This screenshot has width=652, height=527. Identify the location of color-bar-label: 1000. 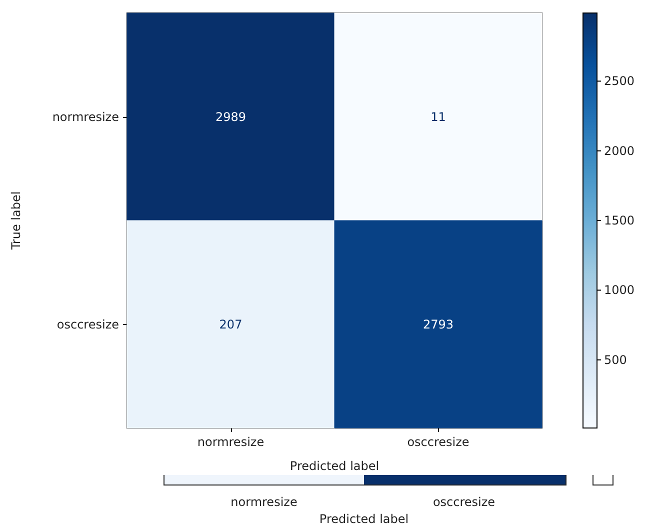
(619, 290).